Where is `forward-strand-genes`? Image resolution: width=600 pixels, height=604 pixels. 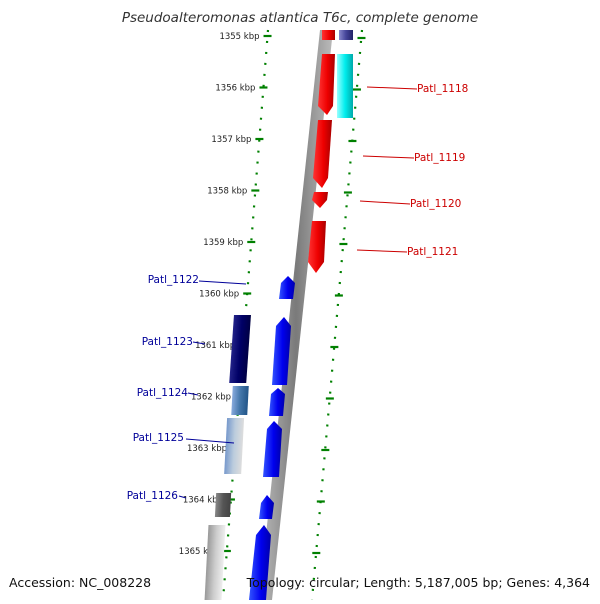 forward-strand-genes is located at coordinates (330, 151).